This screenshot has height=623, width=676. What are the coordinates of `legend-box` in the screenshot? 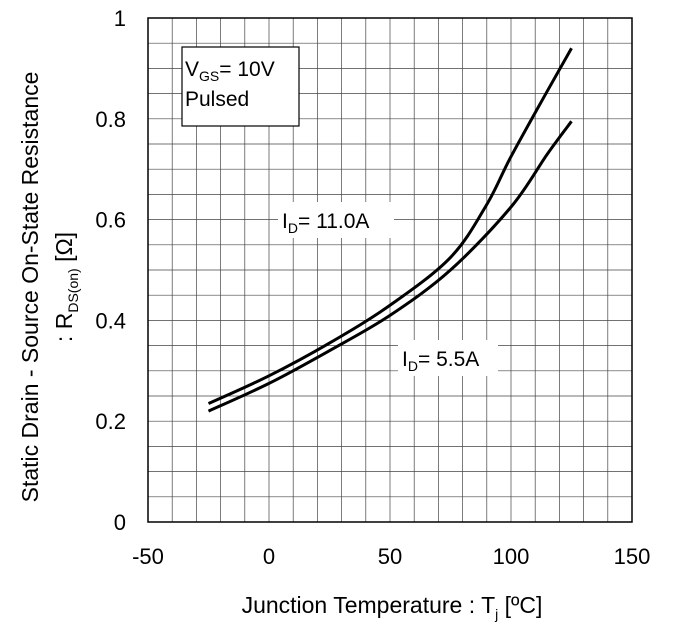 It's located at (240, 86).